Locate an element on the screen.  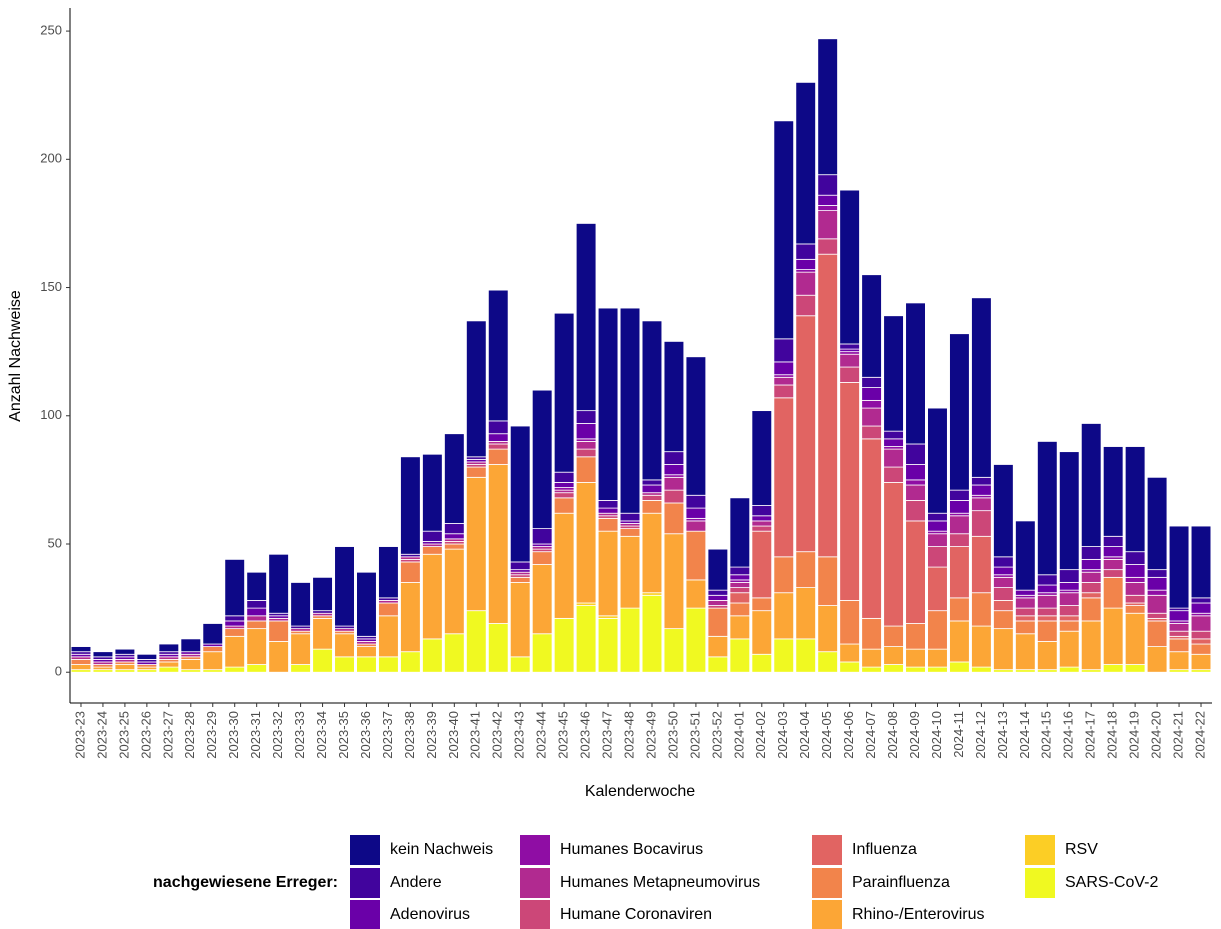
x-tick-label: 2023-51 is located at coordinates (694, 735).